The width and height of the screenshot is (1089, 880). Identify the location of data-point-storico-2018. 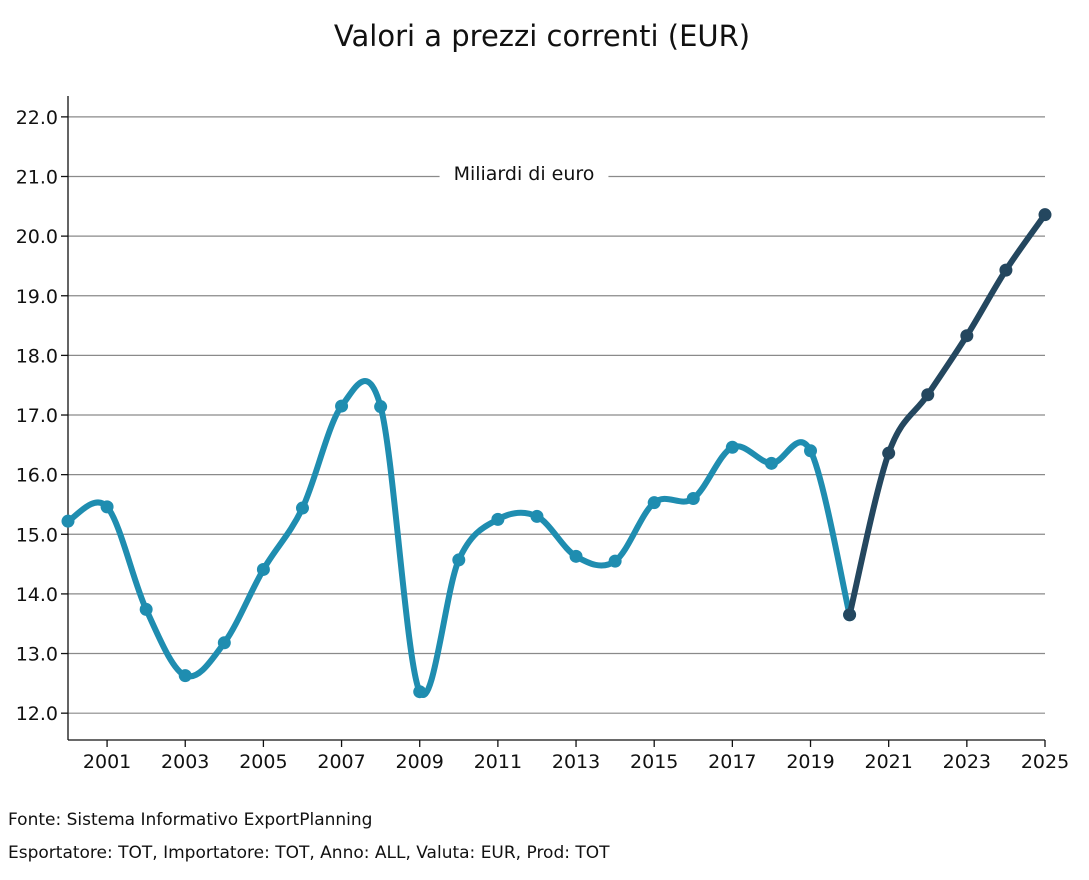
(771, 463).